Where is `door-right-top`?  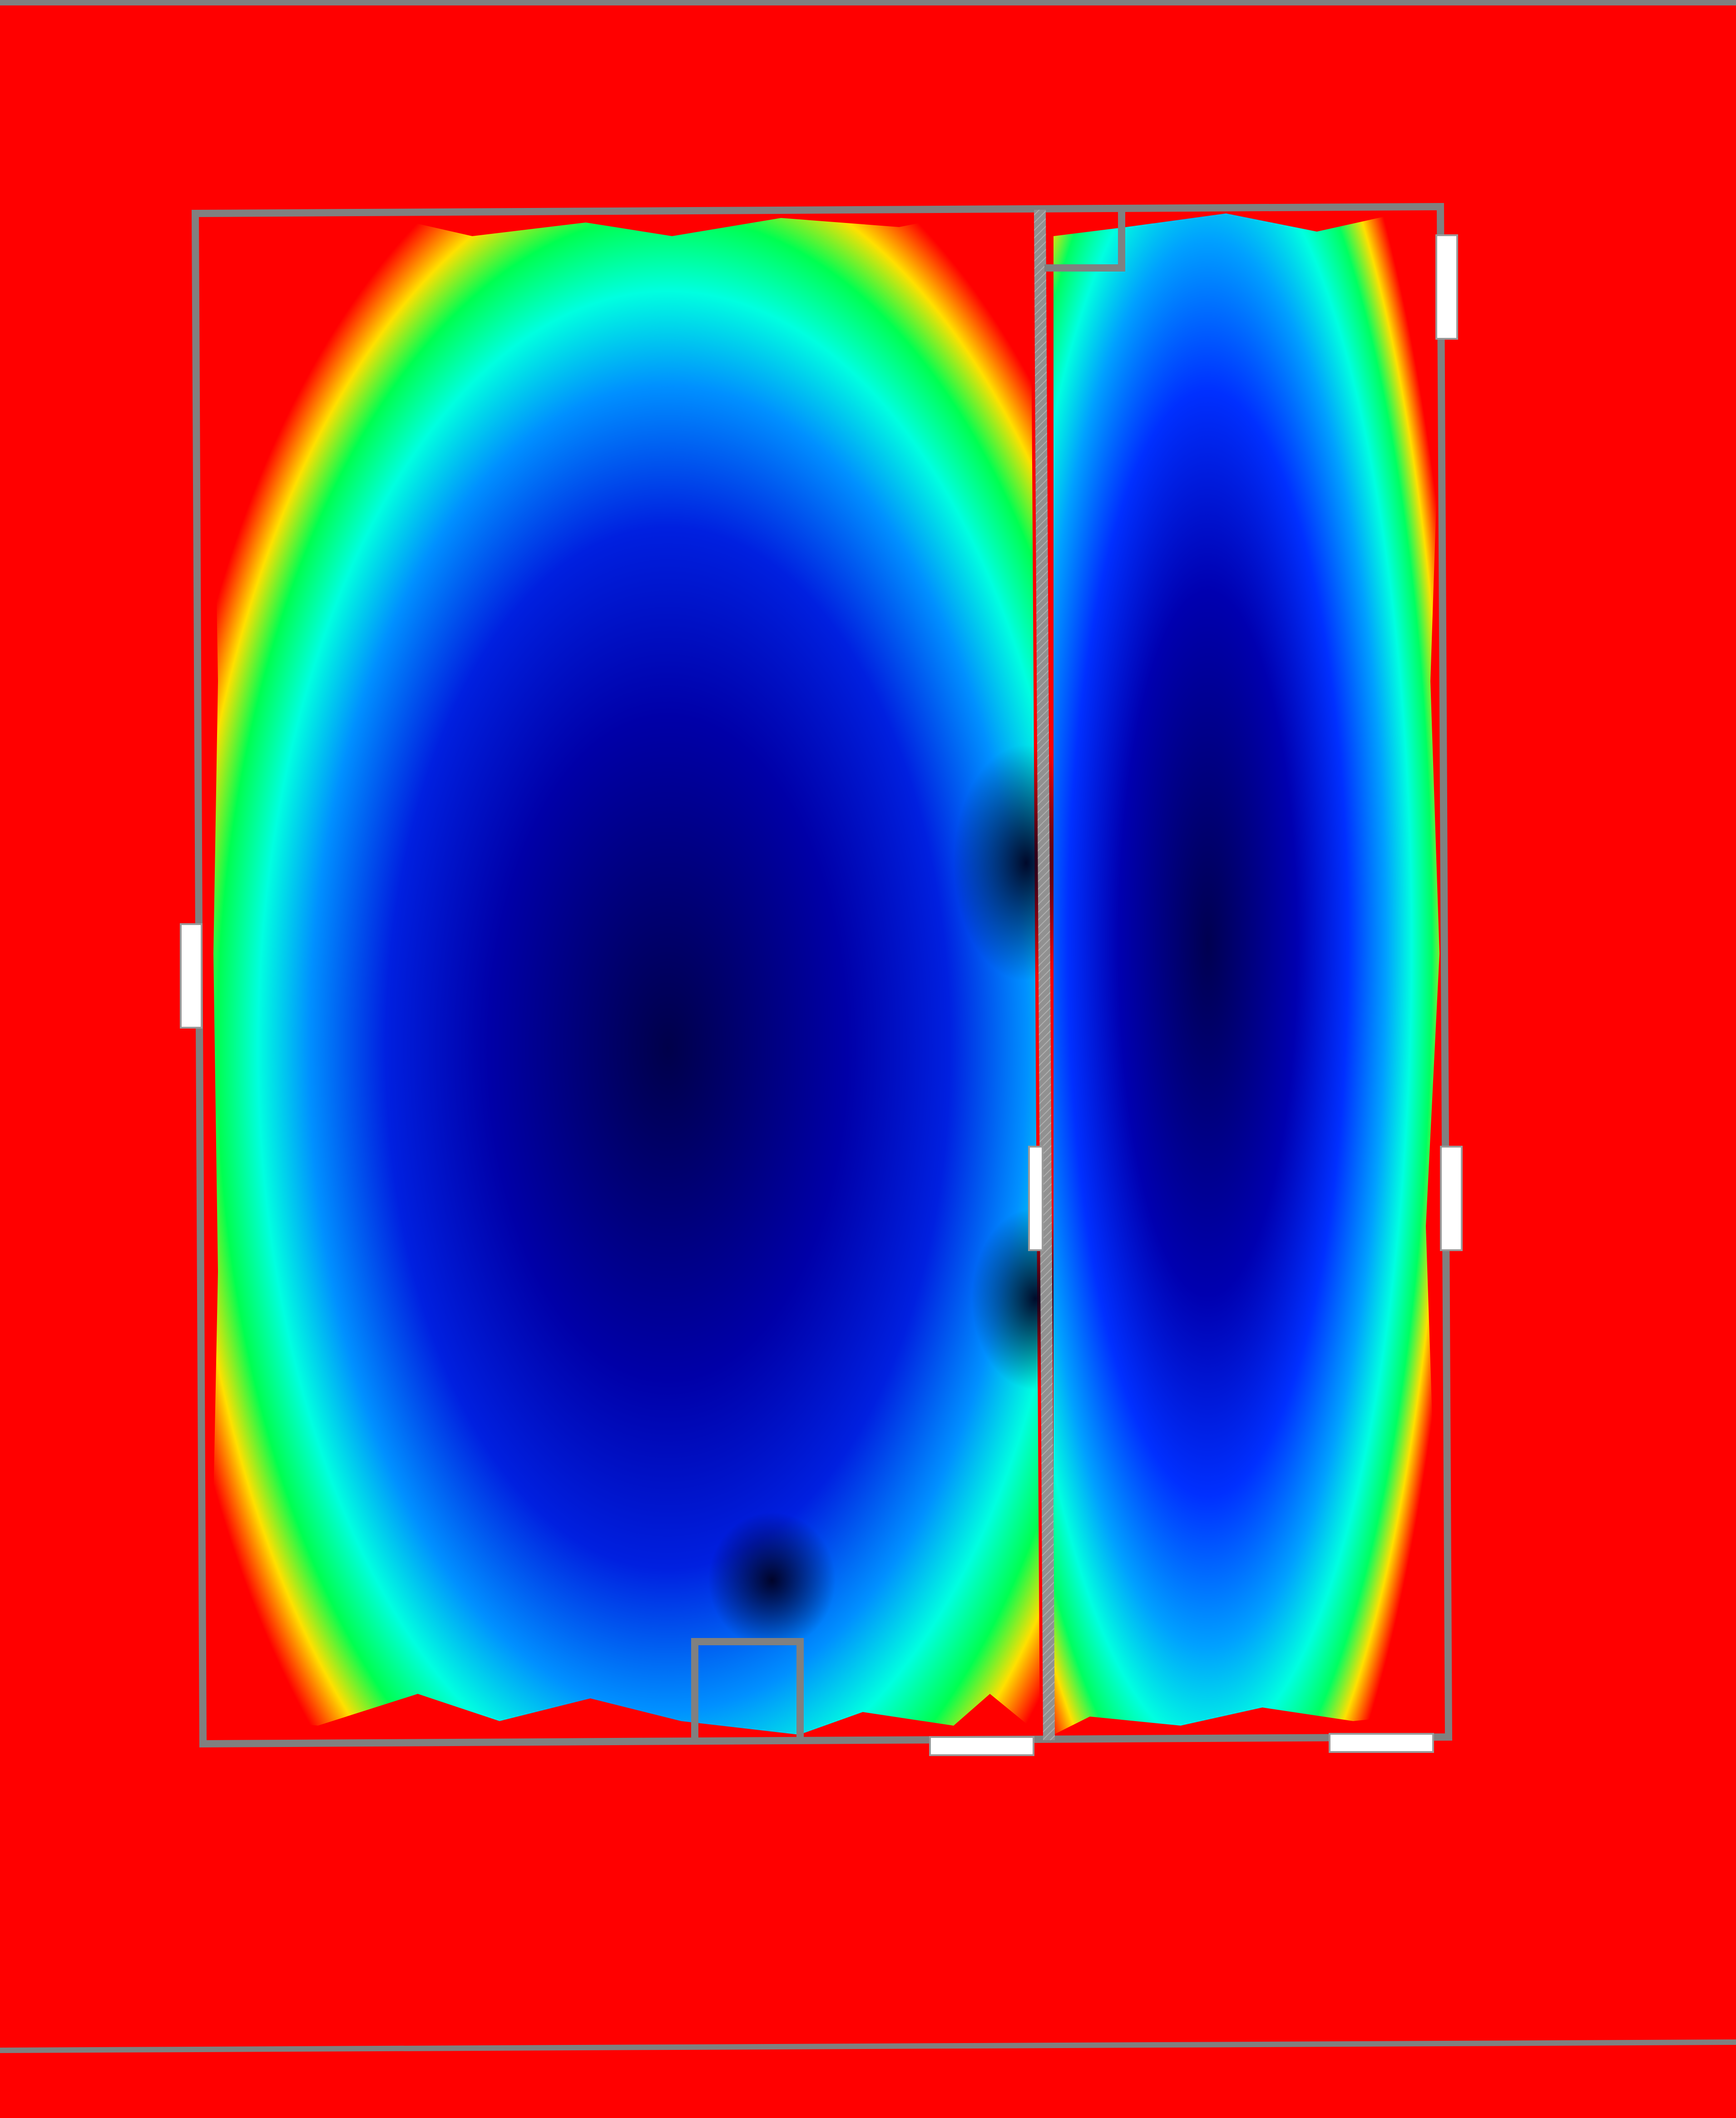 door-right-top is located at coordinates (1446, 287).